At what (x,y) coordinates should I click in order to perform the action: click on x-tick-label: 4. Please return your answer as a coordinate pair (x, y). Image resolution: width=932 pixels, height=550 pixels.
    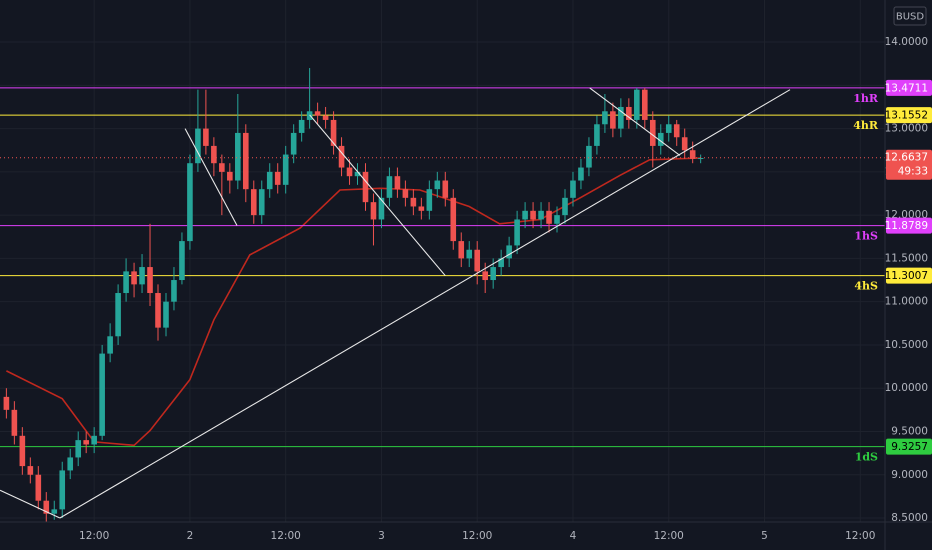
    Looking at the image, I should click on (573, 536).